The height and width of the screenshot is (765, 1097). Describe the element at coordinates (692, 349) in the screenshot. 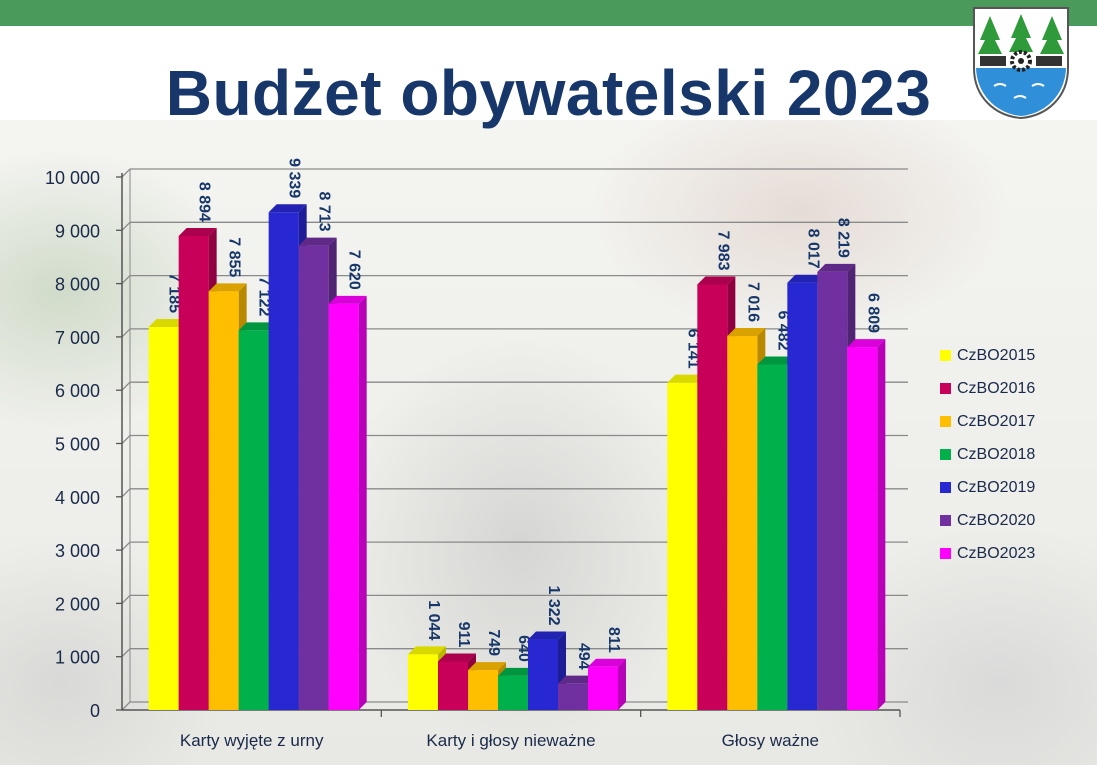

I see `data-label: 6 141` at that location.